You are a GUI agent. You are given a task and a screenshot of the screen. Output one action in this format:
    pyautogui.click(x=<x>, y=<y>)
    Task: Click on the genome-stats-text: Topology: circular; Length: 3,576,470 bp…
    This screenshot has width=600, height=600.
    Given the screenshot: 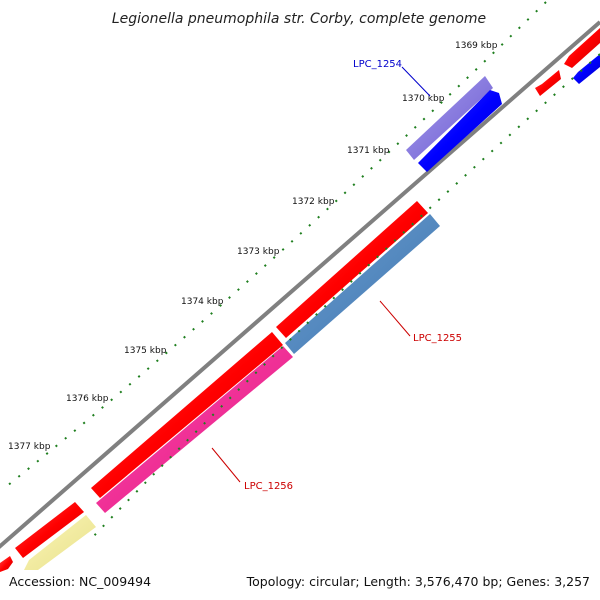 What is the action you would take?
    pyautogui.click(x=418, y=581)
    